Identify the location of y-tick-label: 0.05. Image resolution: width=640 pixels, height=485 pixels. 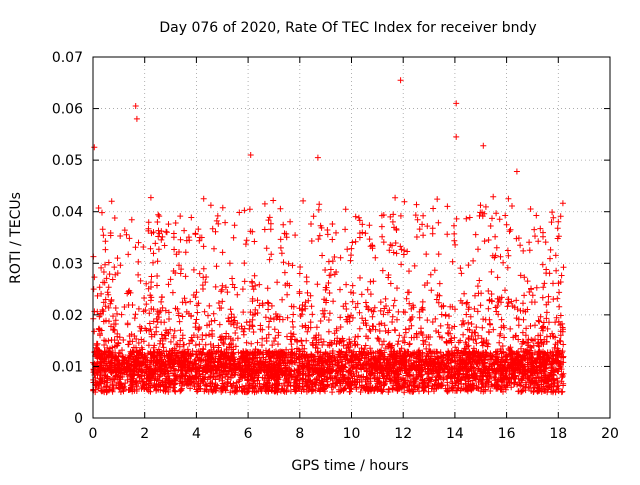
(67, 161).